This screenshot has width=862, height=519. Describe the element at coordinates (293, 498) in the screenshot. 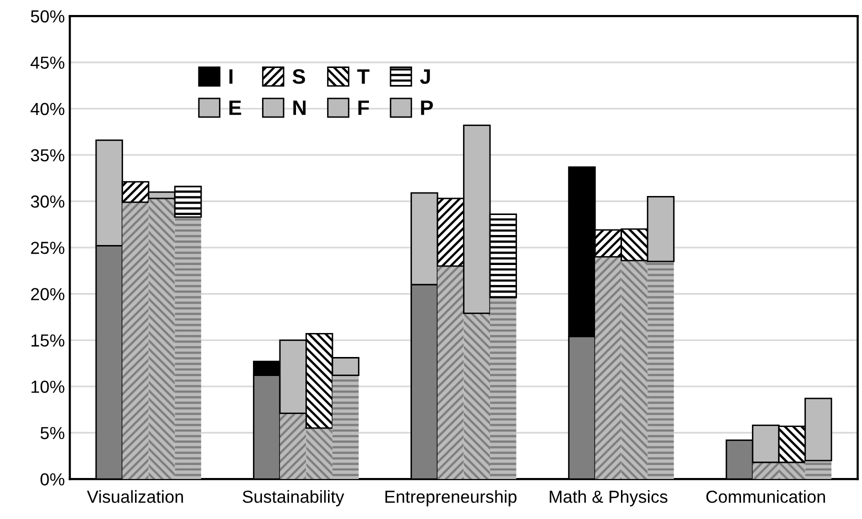

I see `x-tick-label: Sustainability` at that location.